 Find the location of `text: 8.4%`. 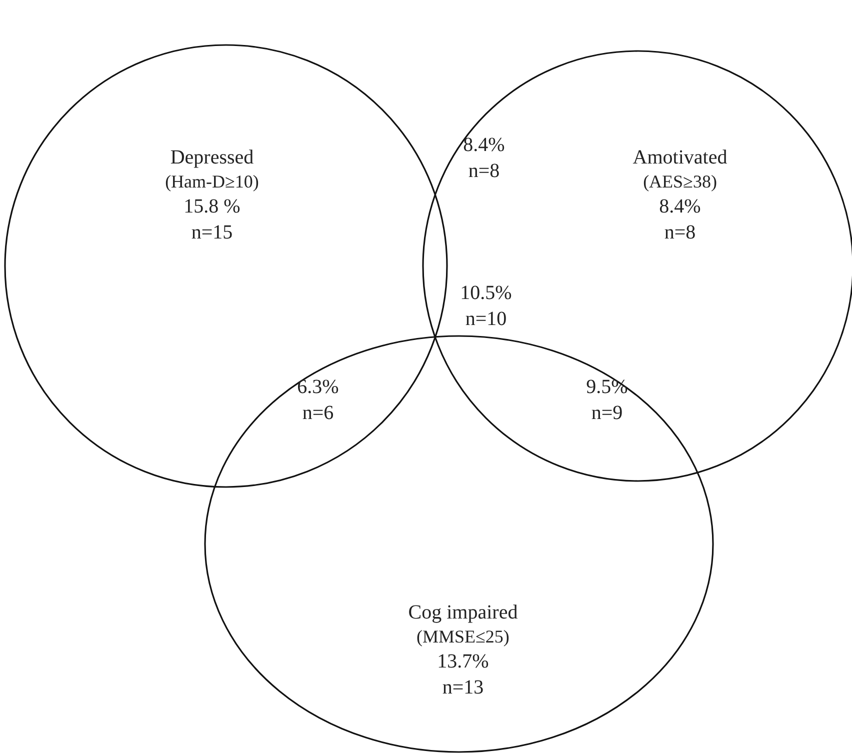

text: 8.4% is located at coordinates (484, 145).